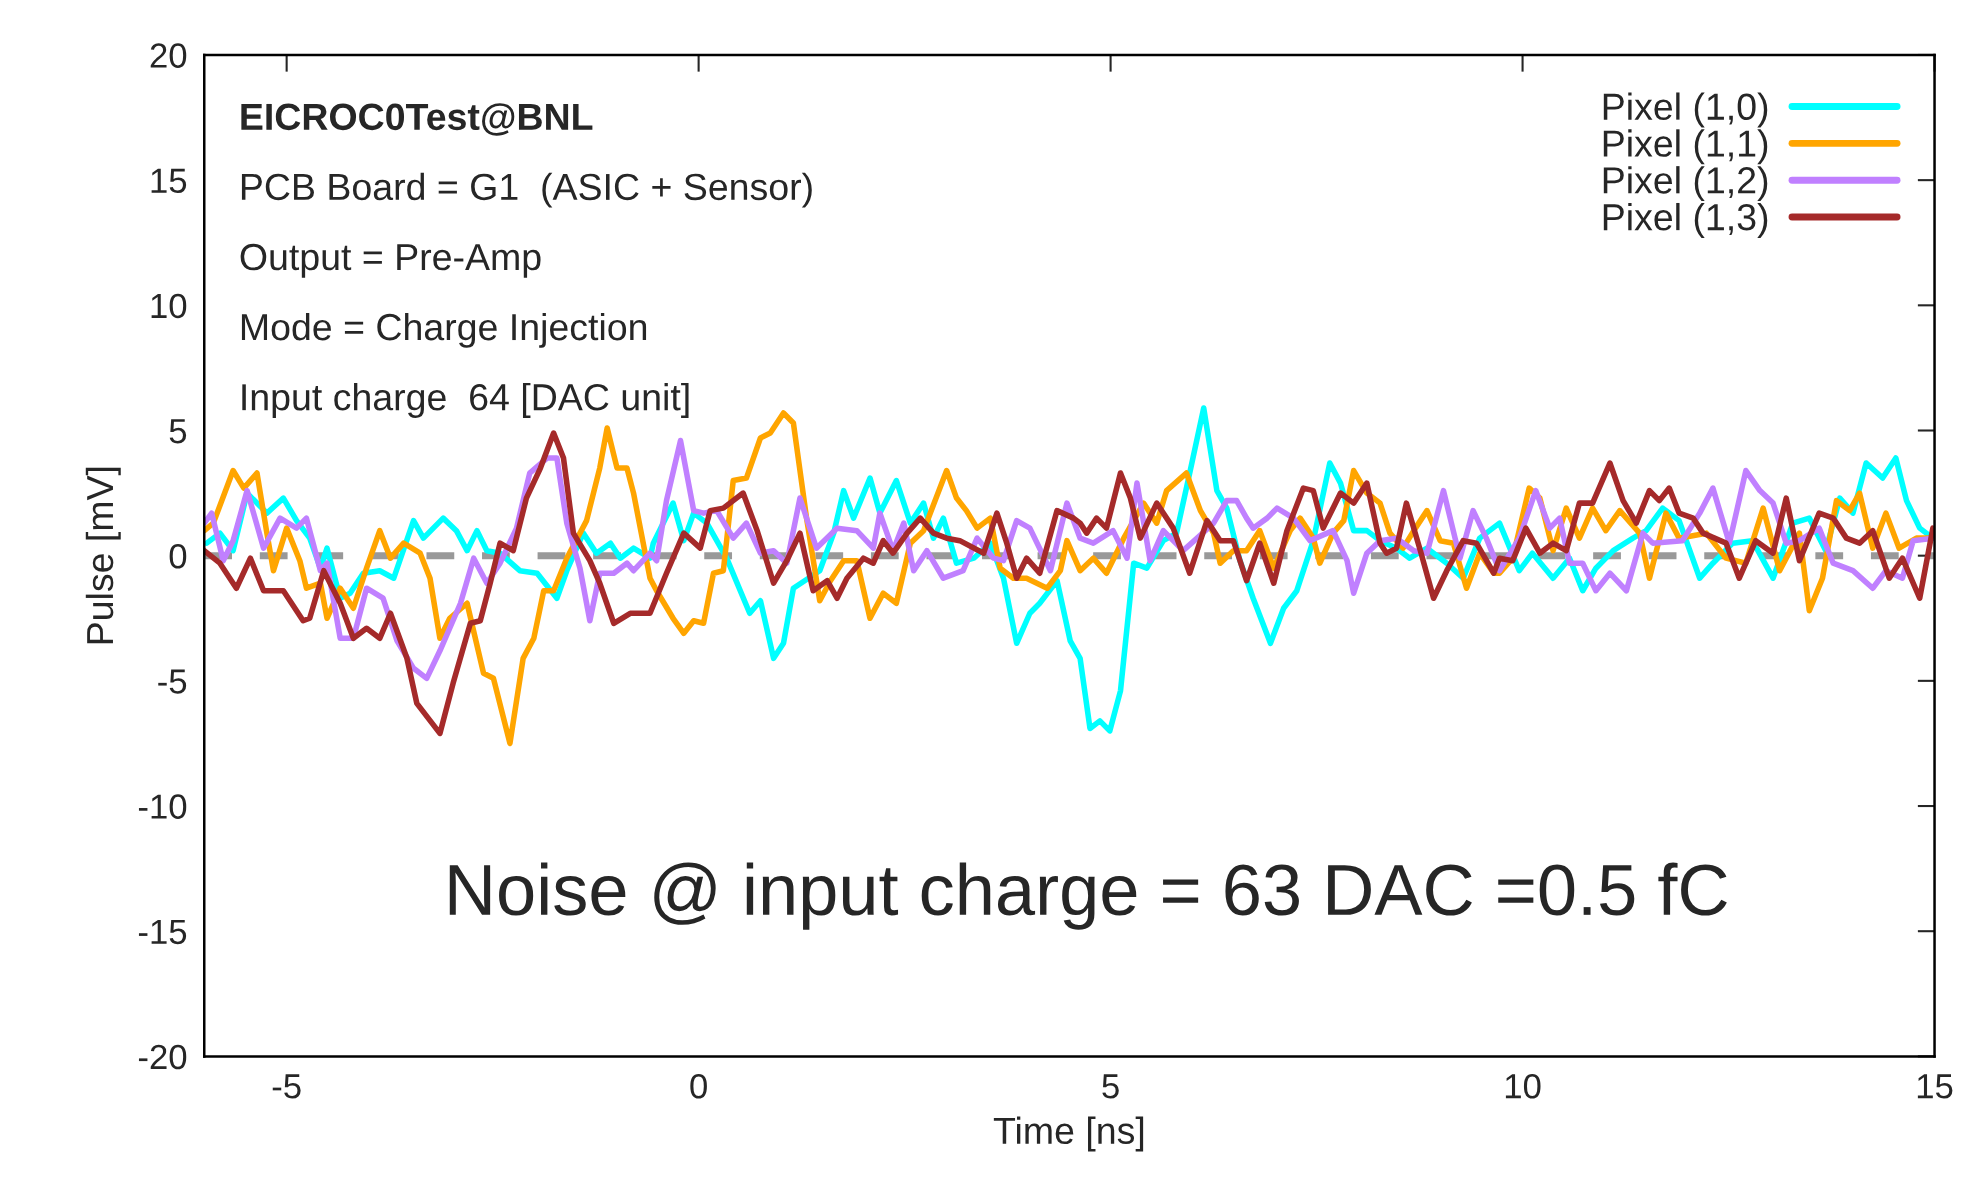  I want to click on x-tick-label: 5, so click(1110, 1086).